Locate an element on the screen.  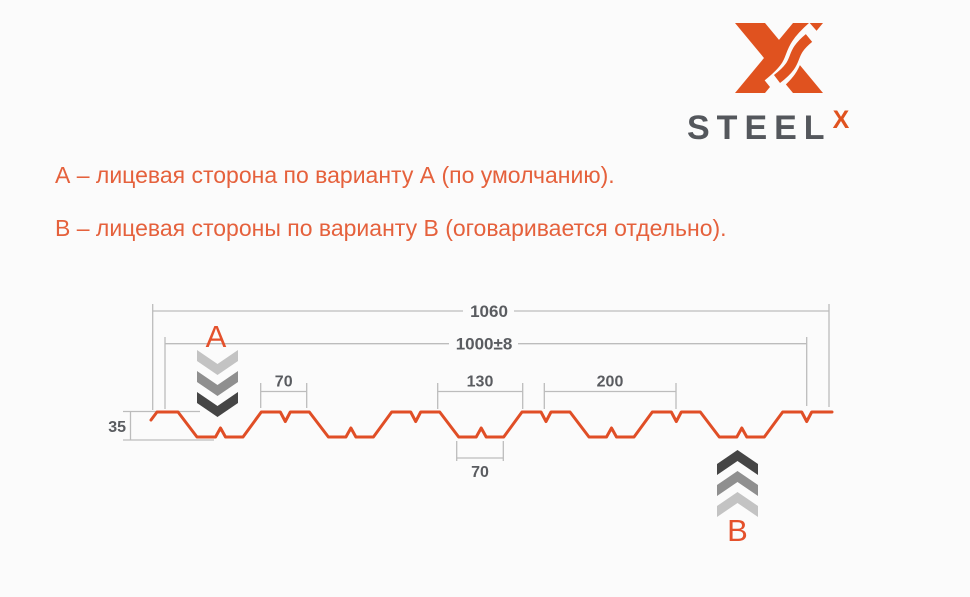
marker-variant-a: A is located at coordinates (217, 368).